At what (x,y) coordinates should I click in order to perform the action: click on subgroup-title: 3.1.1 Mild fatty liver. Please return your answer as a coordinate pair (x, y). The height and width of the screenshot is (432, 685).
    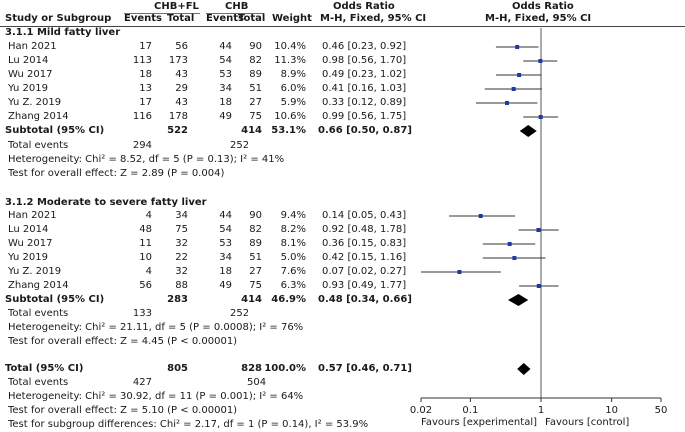
    Looking at the image, I should click on (63, 32).